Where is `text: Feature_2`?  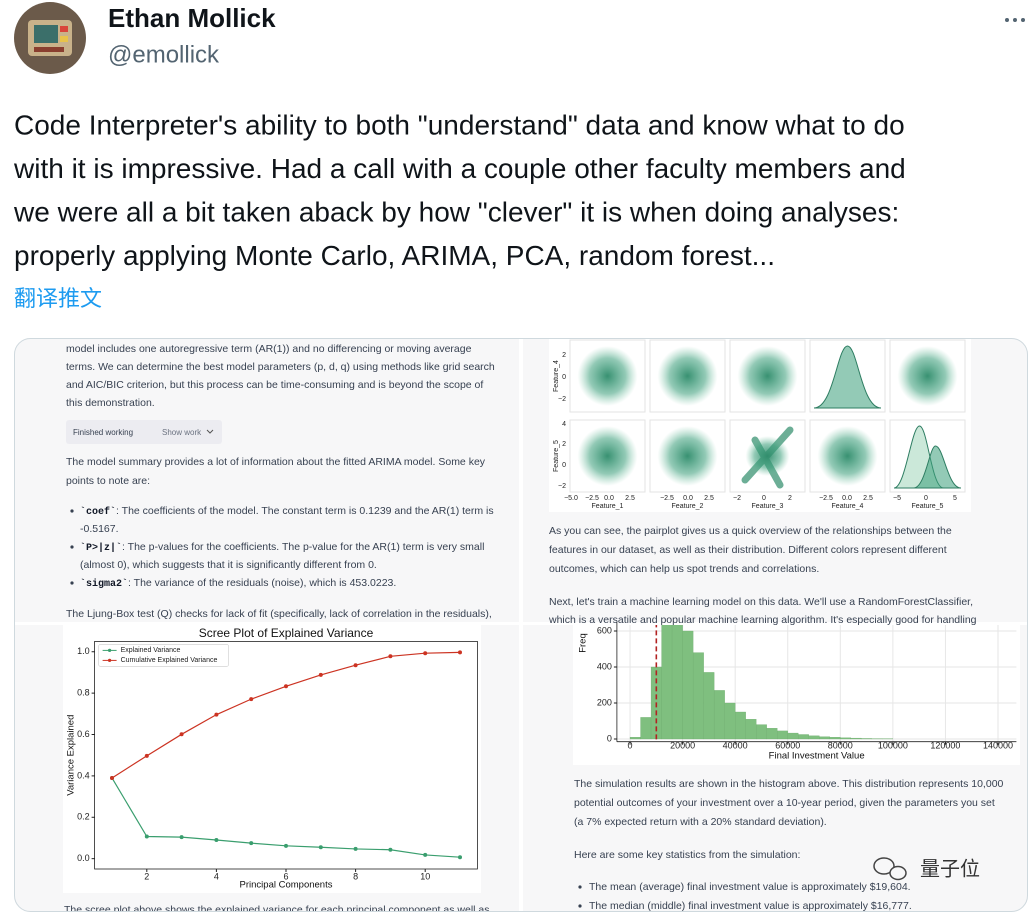
text: Feature_2 is located at coordinates (688, 506).